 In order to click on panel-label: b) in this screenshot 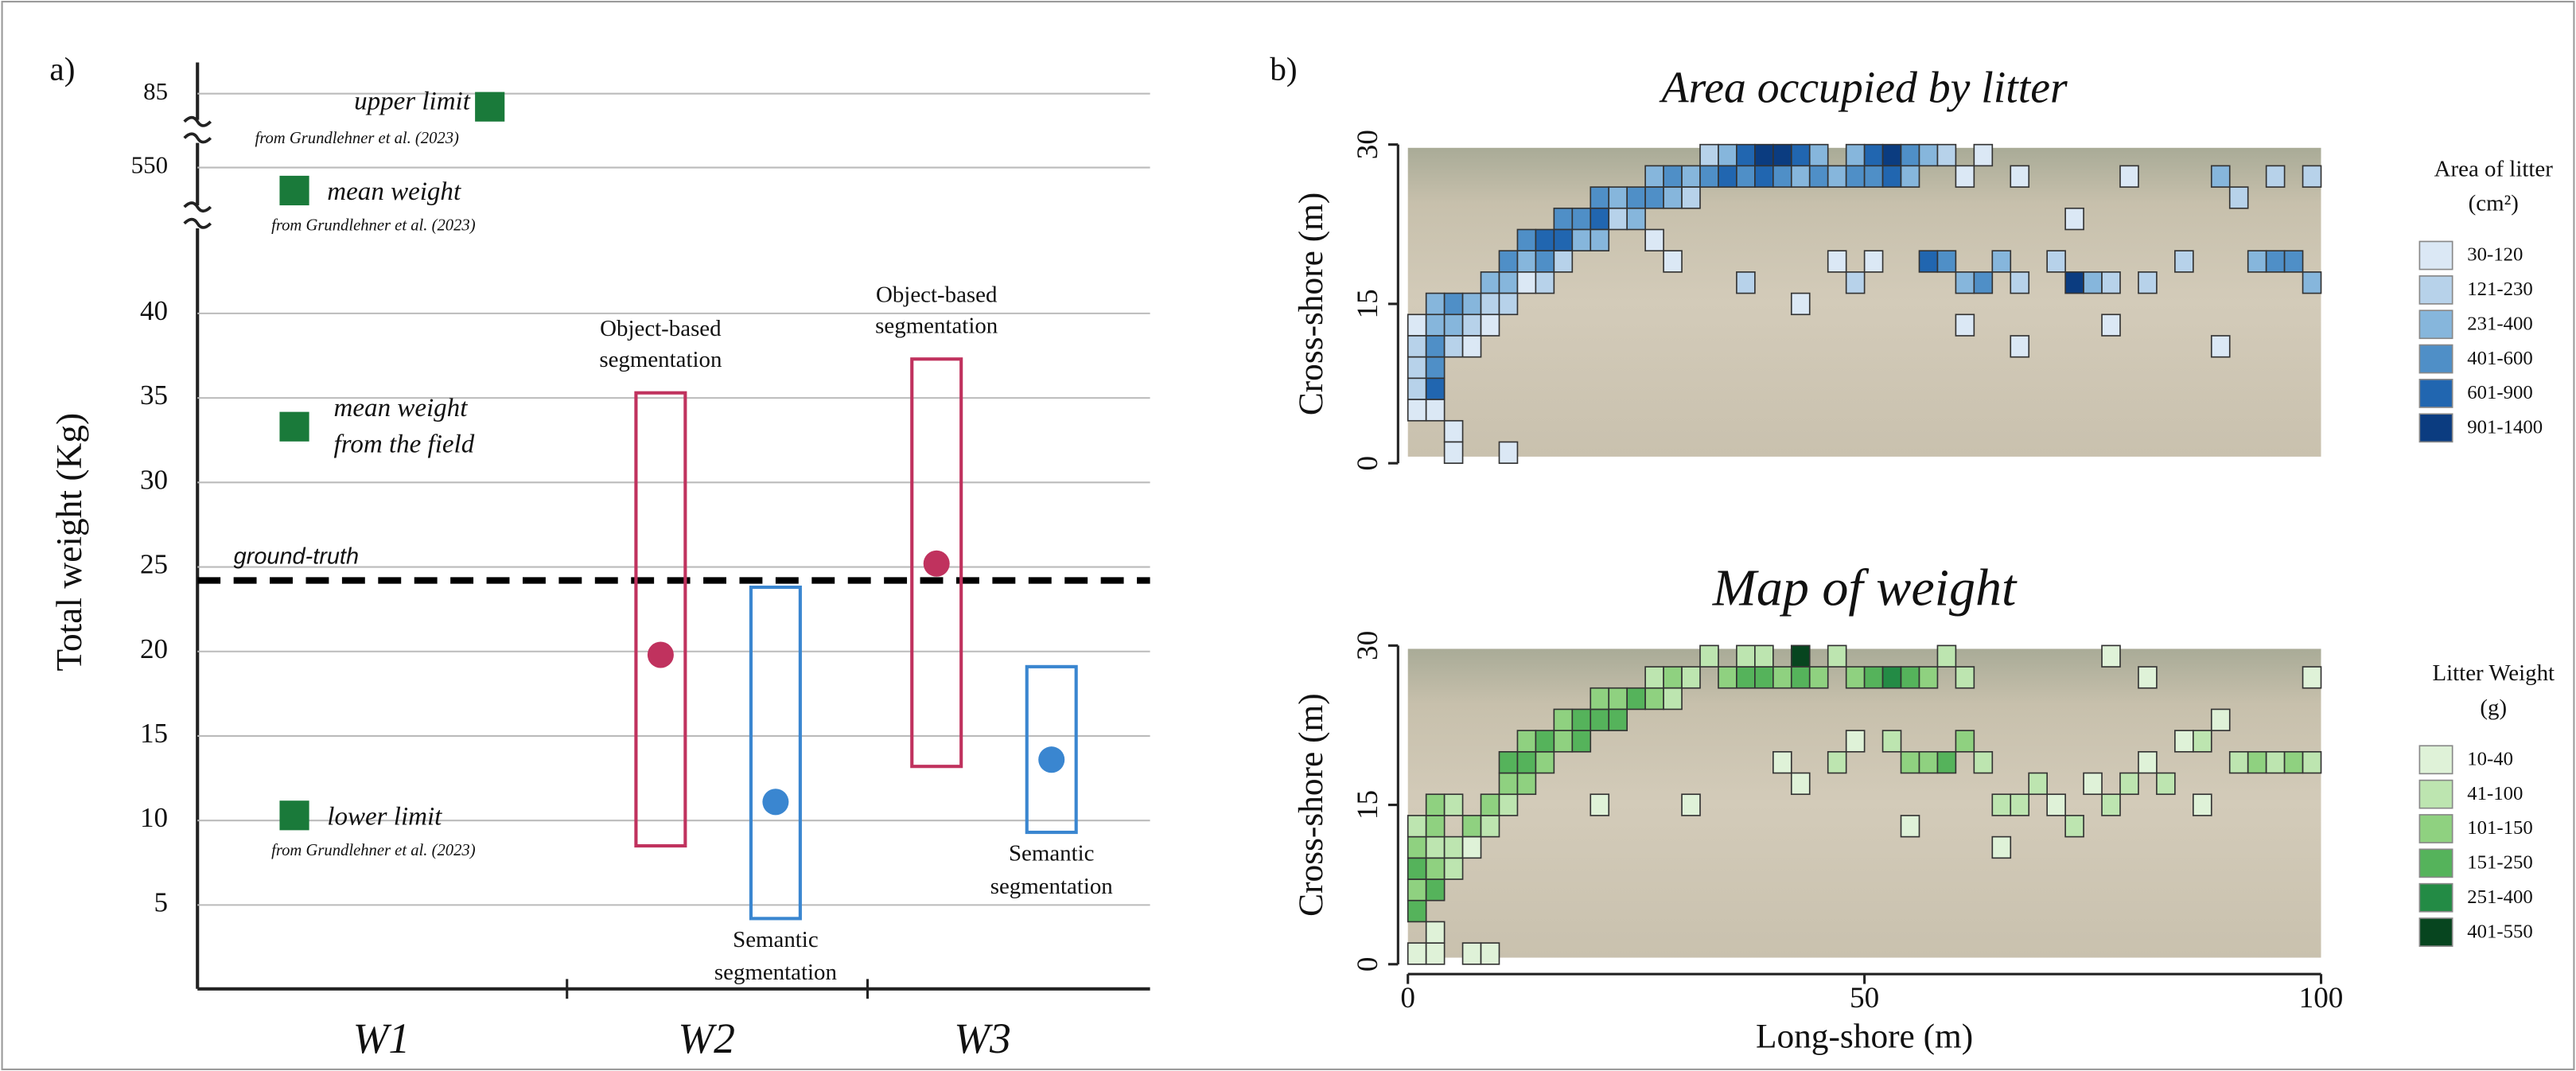, I will do `click(1284, 69)`.